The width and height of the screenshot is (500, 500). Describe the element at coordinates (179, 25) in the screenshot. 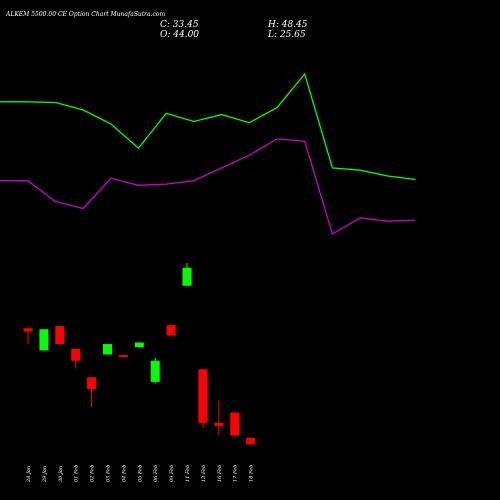

I see `close-value: C: 33.45` at that location.